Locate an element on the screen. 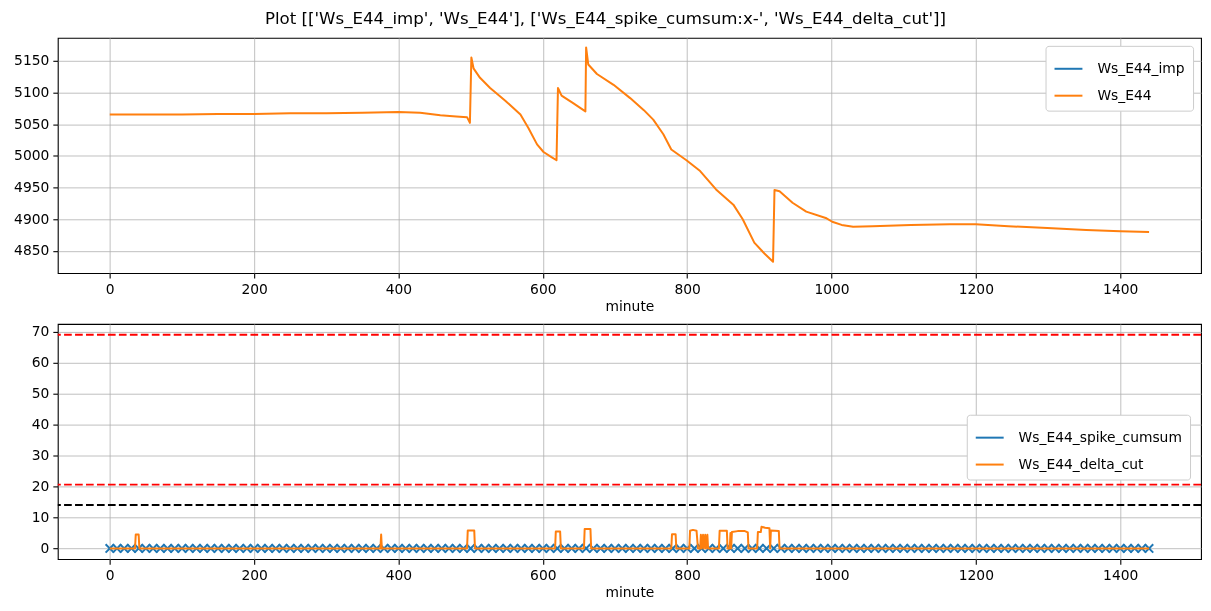  y-tick-label: 5000 is located at coordinates (32, 155).